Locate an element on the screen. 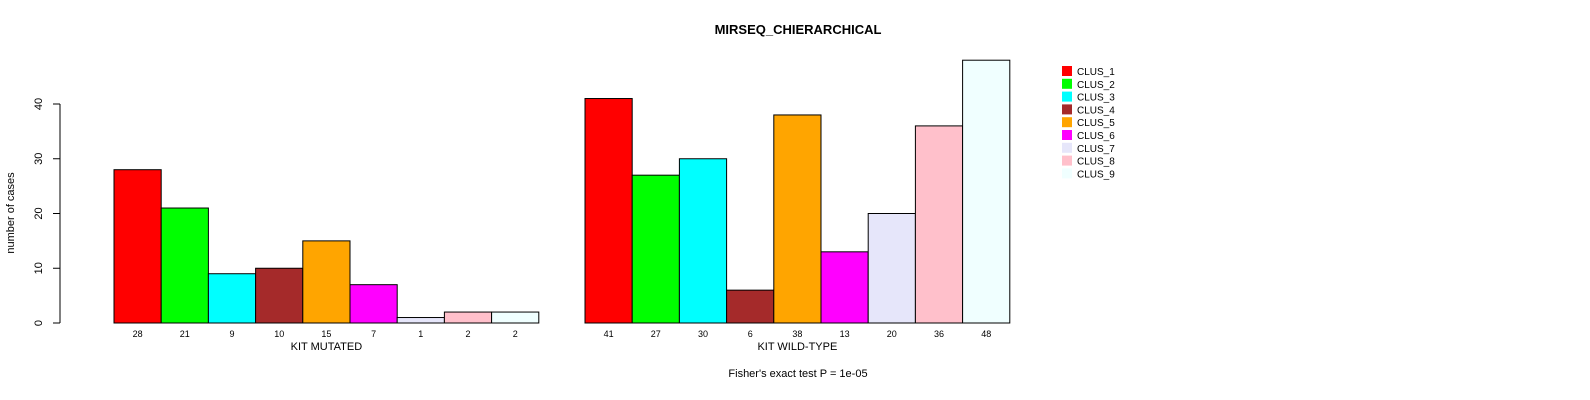 The height and width of the screenshot is (400, 1590). bar-value-label: 27 is located at coordinates (656, 334).